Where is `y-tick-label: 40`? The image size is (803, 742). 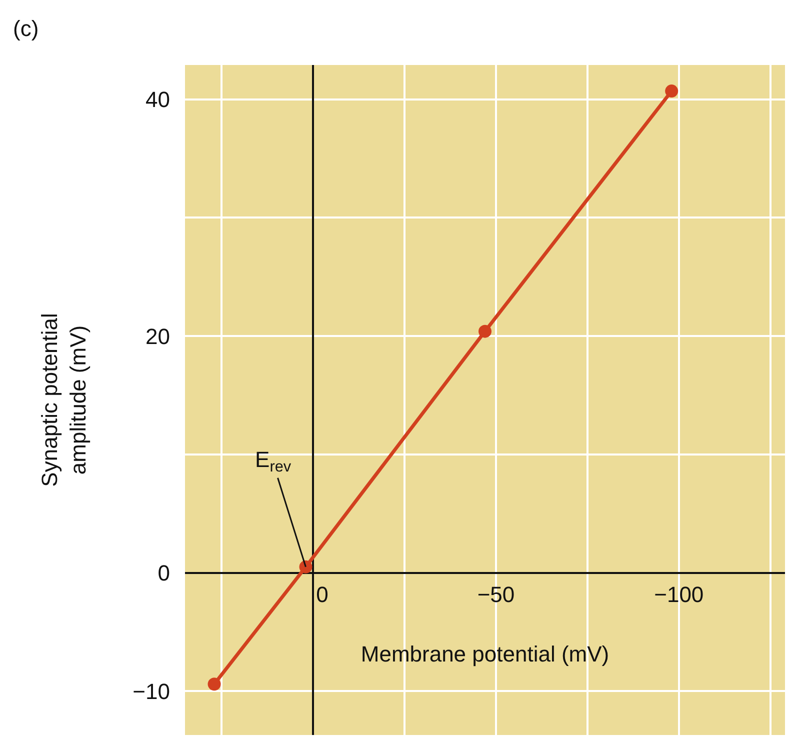 y-tick-label: 40 is located at coordinates (158, 99).